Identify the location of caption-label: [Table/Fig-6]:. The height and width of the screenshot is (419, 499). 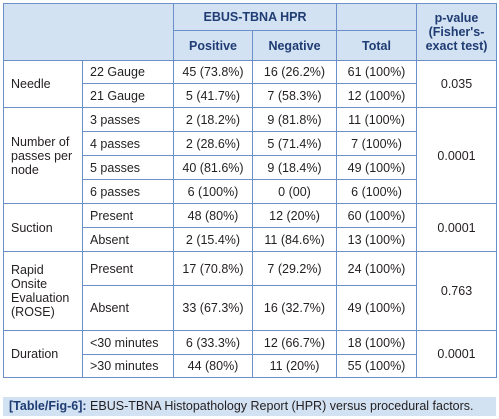
(48, 406).